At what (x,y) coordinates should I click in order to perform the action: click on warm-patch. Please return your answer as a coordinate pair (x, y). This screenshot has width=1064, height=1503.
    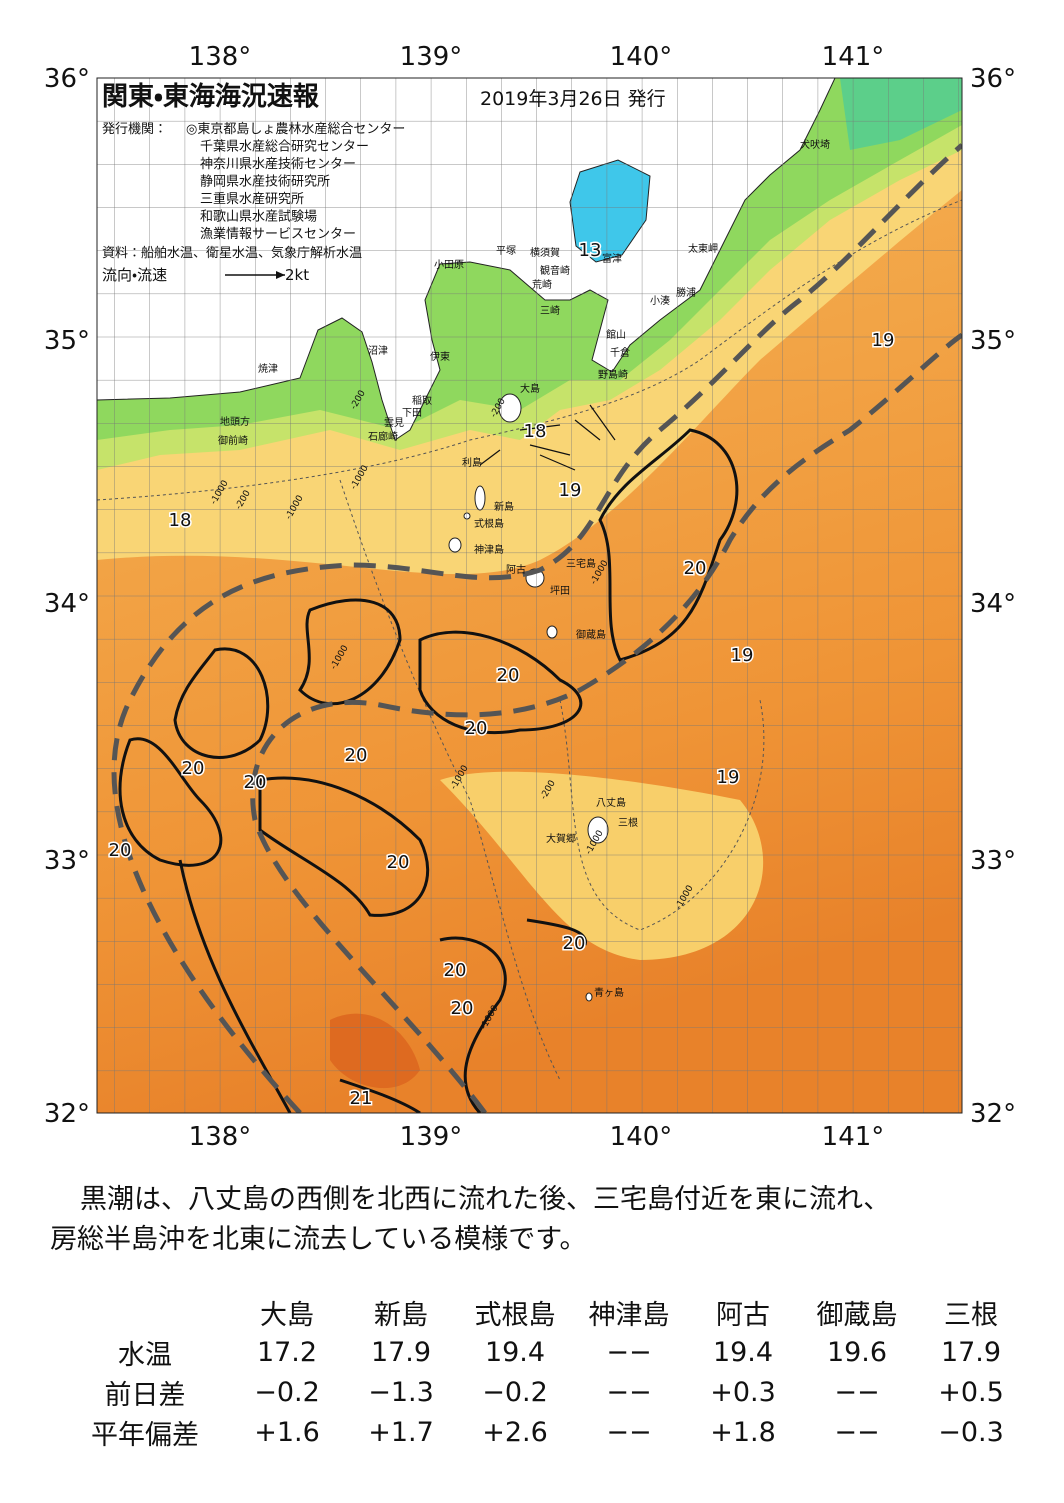
    Looking at the image, I should click on (602, 865).